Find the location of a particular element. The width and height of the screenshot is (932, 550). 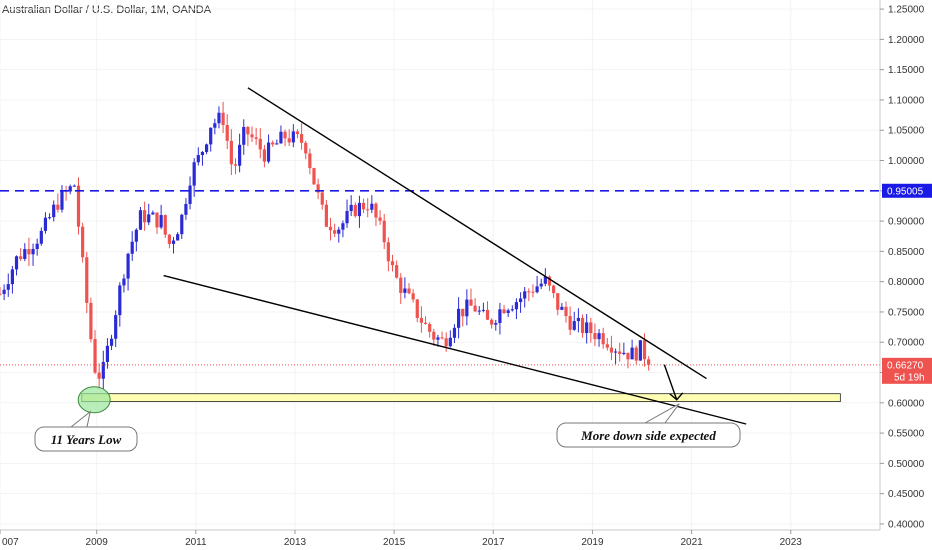

support-zone is located at coordinates (461, 397).